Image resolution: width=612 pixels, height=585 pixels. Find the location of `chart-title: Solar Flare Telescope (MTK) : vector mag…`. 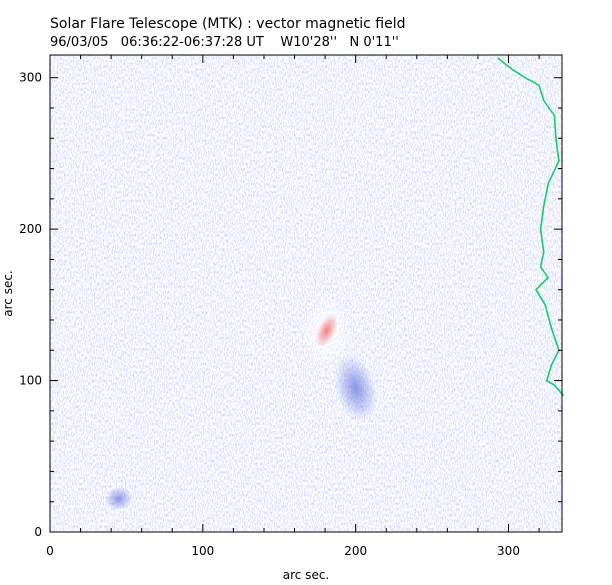

chart-title: Solar Flare Telescope (MTK) : vector mag… is located at coordinates (228, 24).